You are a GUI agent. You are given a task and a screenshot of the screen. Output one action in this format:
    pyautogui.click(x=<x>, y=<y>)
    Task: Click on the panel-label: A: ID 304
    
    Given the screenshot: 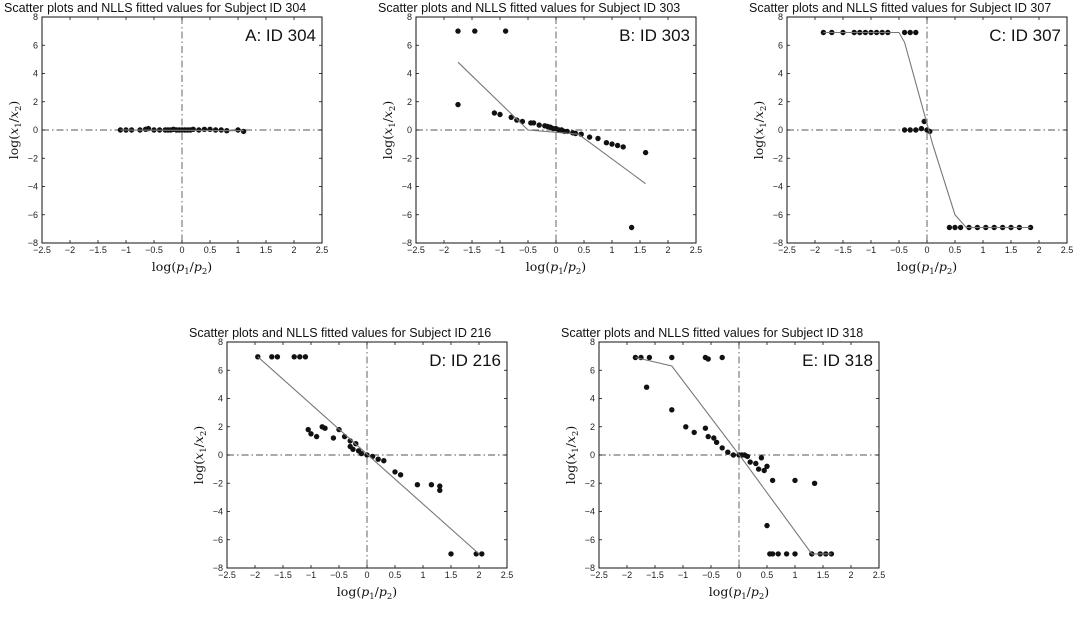 What is the action you would take?
    pyautogui.click(x=280, y=35)
    